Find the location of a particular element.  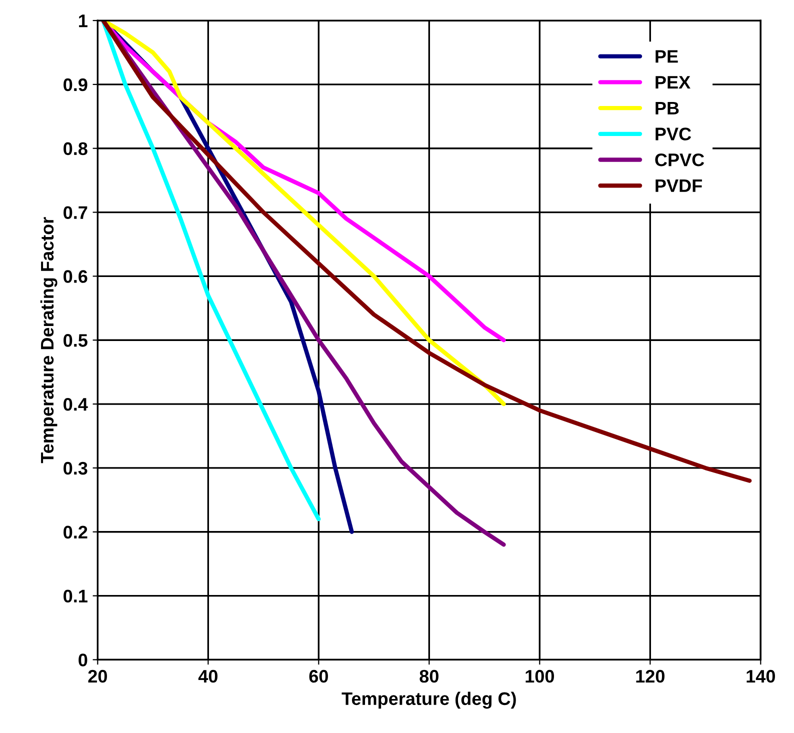

y-tick-label: 0.5 is located at coordinates (76, 340).